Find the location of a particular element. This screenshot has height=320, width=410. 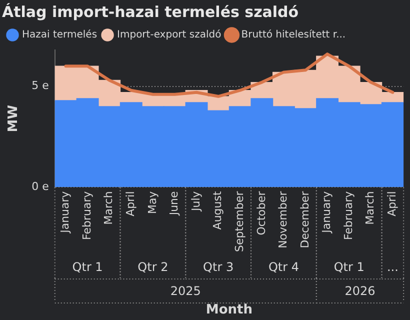

x-tick-label: September is located at coordinates (239, 221).